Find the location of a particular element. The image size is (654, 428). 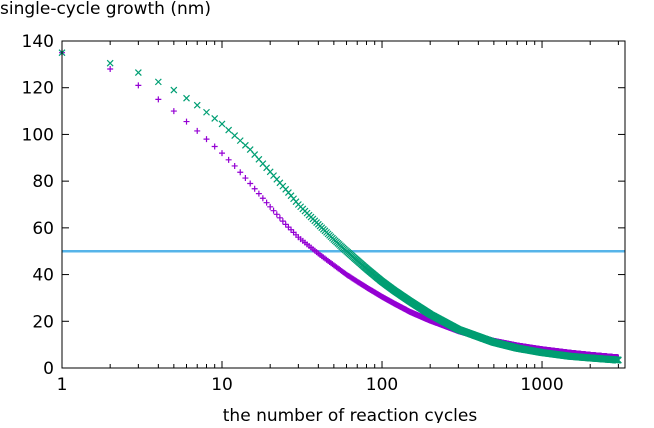

y-tick-label: 100 is located at coordinates (38, 135).